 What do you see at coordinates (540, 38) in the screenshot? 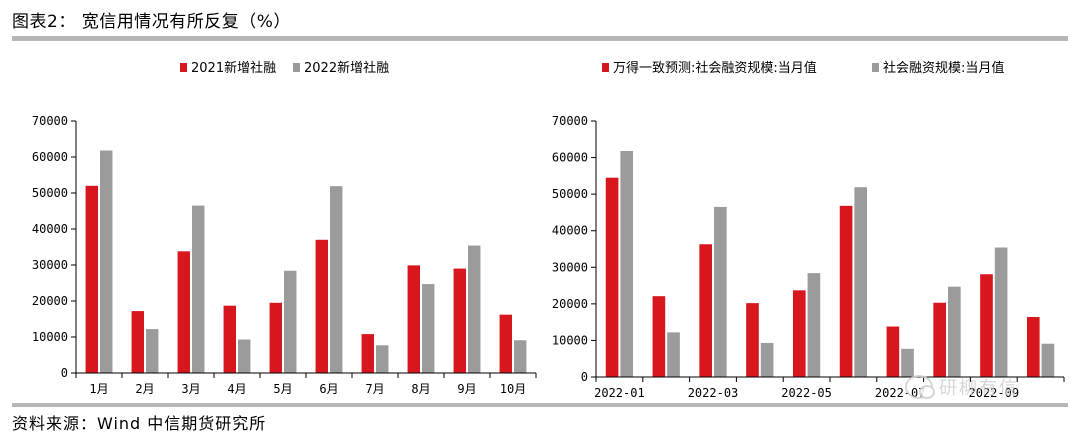
I see `top-divider` at bounding box center [540, 38].